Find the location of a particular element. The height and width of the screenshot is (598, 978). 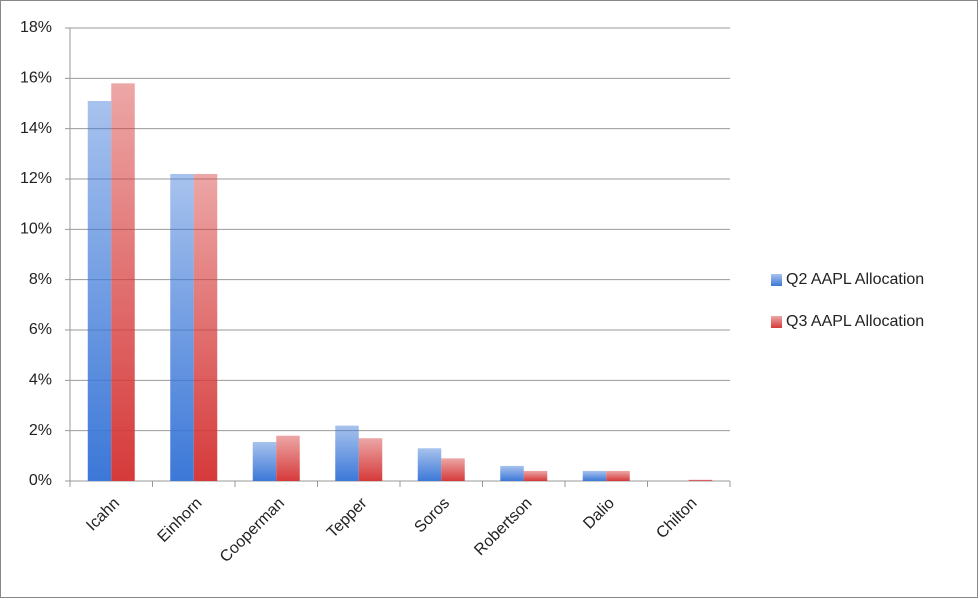

y-tick-label: 6% is located at coordinates (40, 329).